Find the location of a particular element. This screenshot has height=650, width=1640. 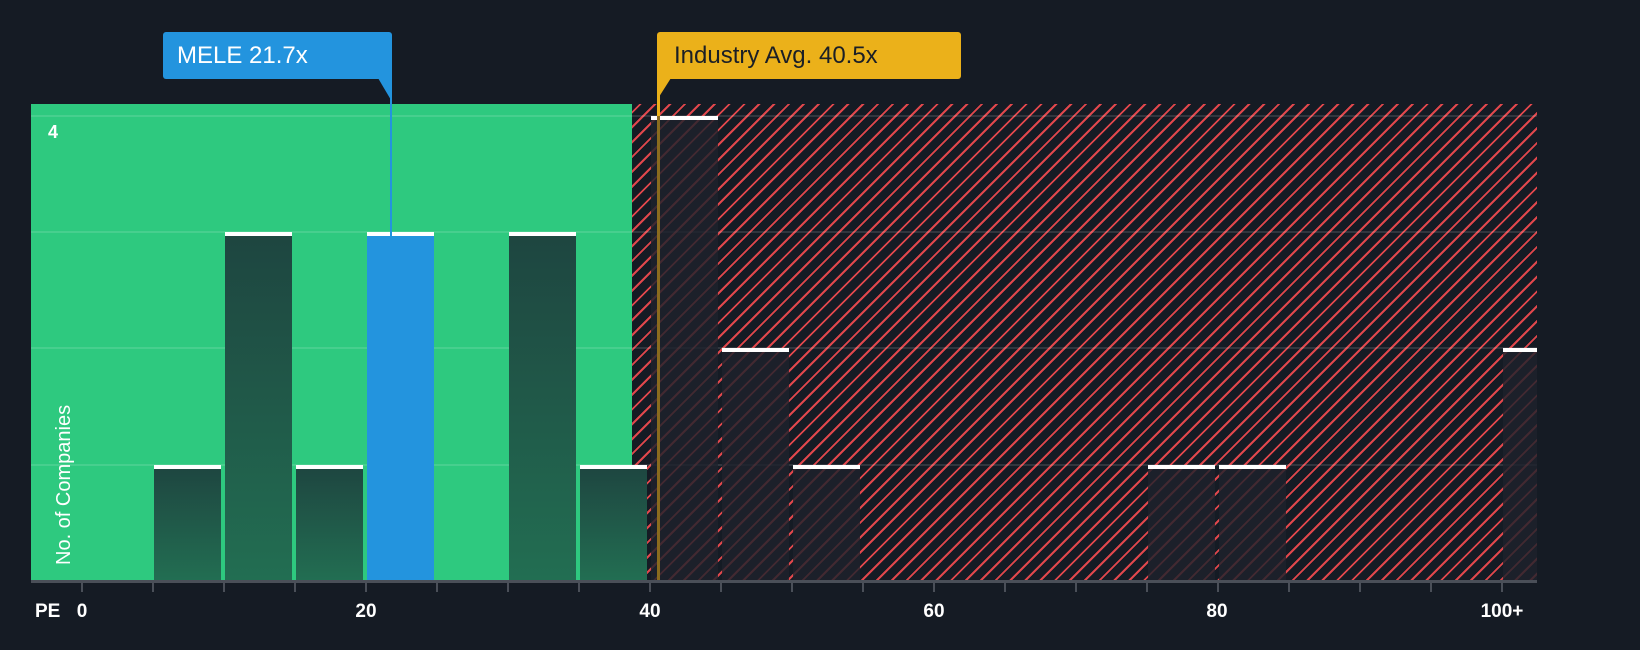

histogram-bar-100+ is located at coordinates (1520, 464).